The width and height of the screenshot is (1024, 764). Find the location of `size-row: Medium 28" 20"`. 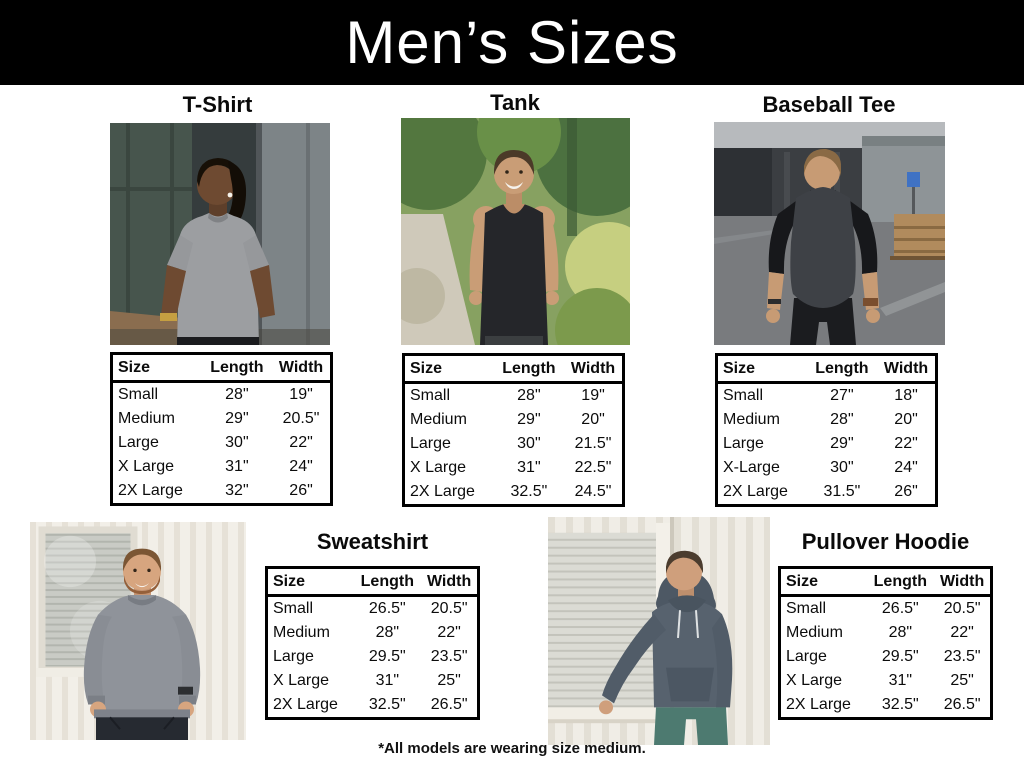

size-row: Medium 28" 20" is located at coordinates (827, 420).